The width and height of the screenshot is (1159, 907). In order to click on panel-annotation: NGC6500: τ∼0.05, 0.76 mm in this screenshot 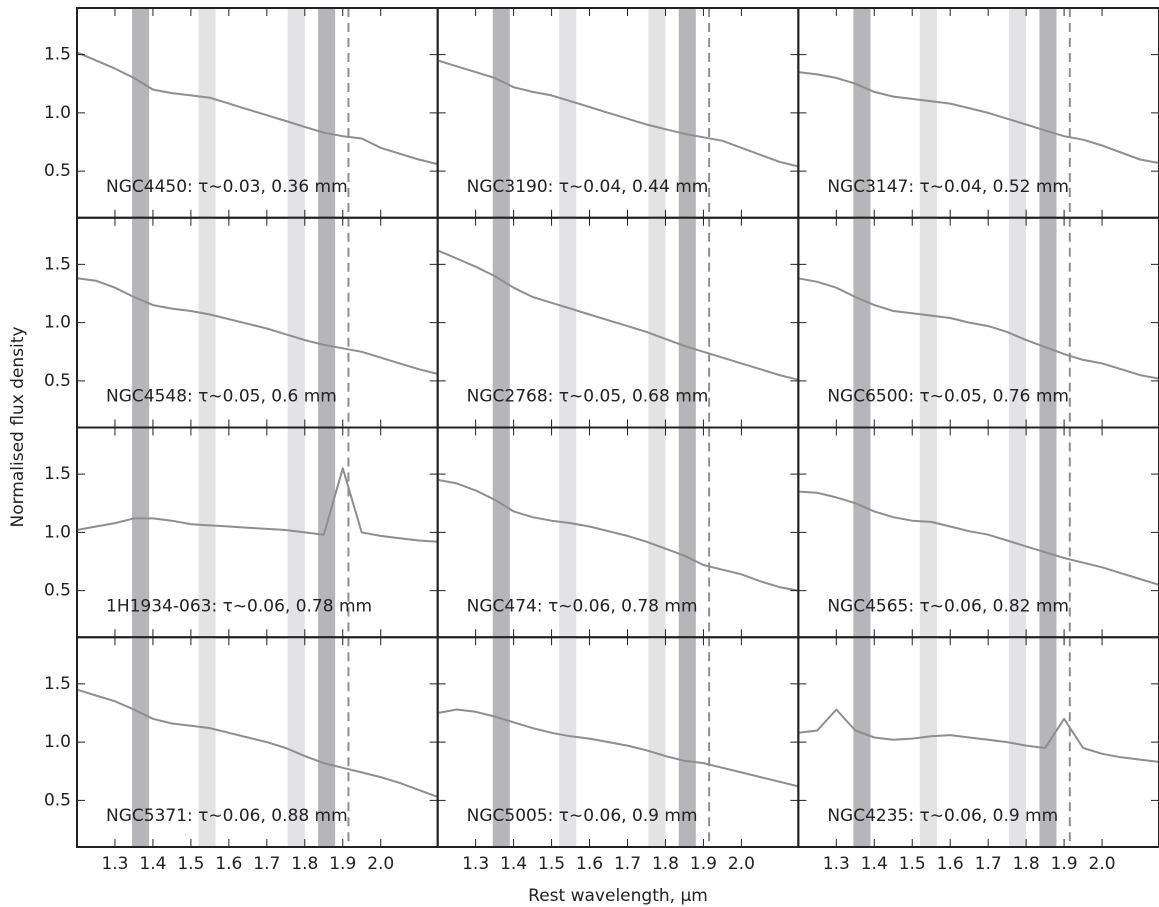, I will do `click(948, 397)`.